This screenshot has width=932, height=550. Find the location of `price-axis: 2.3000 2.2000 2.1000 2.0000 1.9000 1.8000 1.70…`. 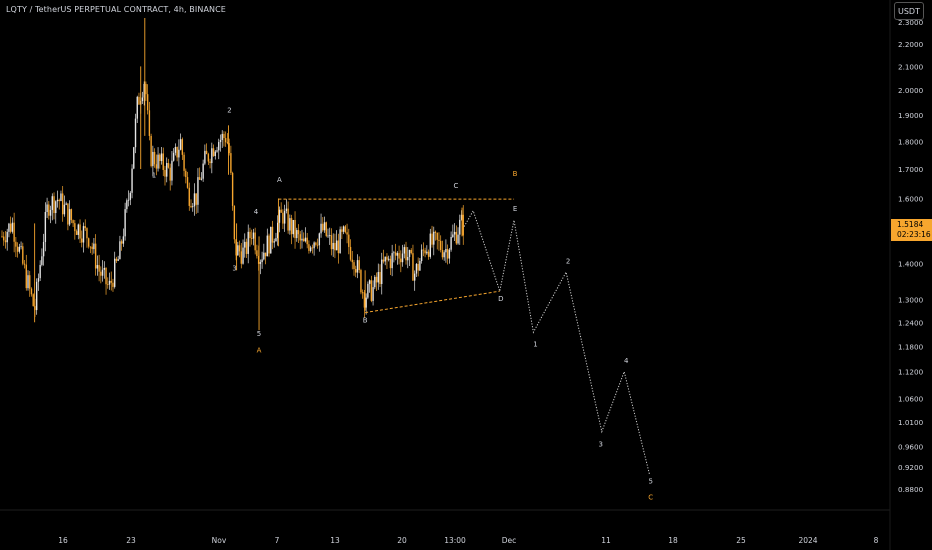

price-axis: 2.3000 2.2000 2.1000 2.0000 1.9000 1.8000 1.70… is located at coordinates (911, 256).